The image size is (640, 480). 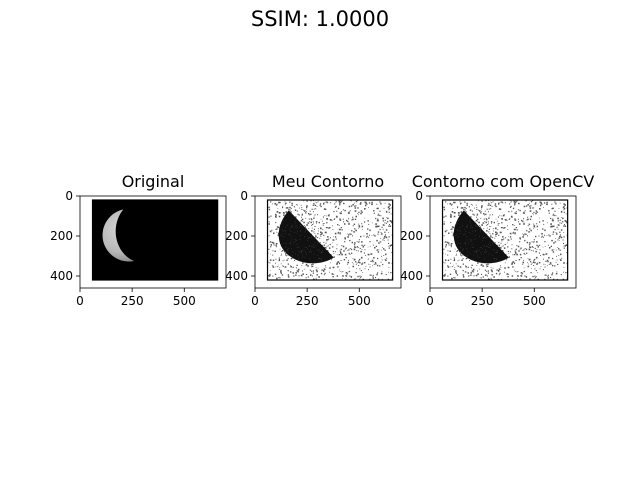 I want to click on subplot-title: Original, so click(x=153, y=181).